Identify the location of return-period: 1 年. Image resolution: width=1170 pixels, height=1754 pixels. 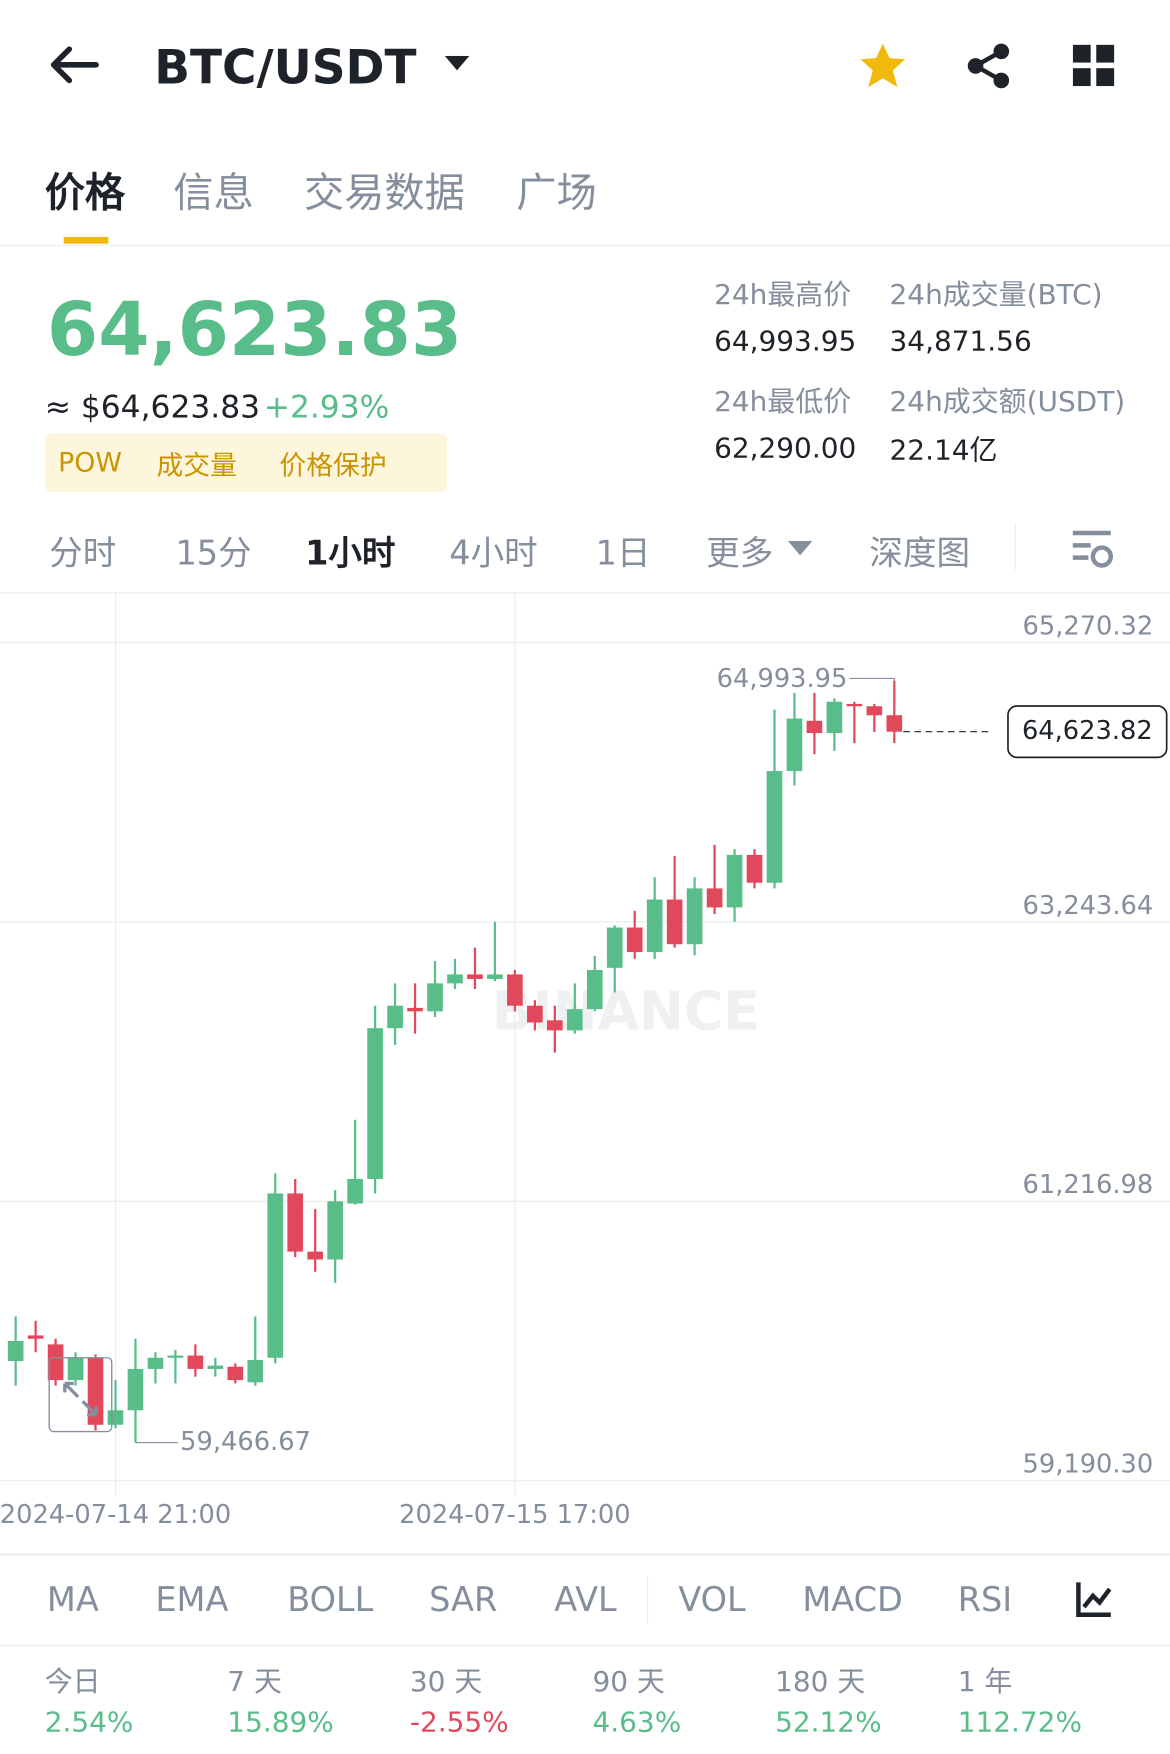
(985, 1681).